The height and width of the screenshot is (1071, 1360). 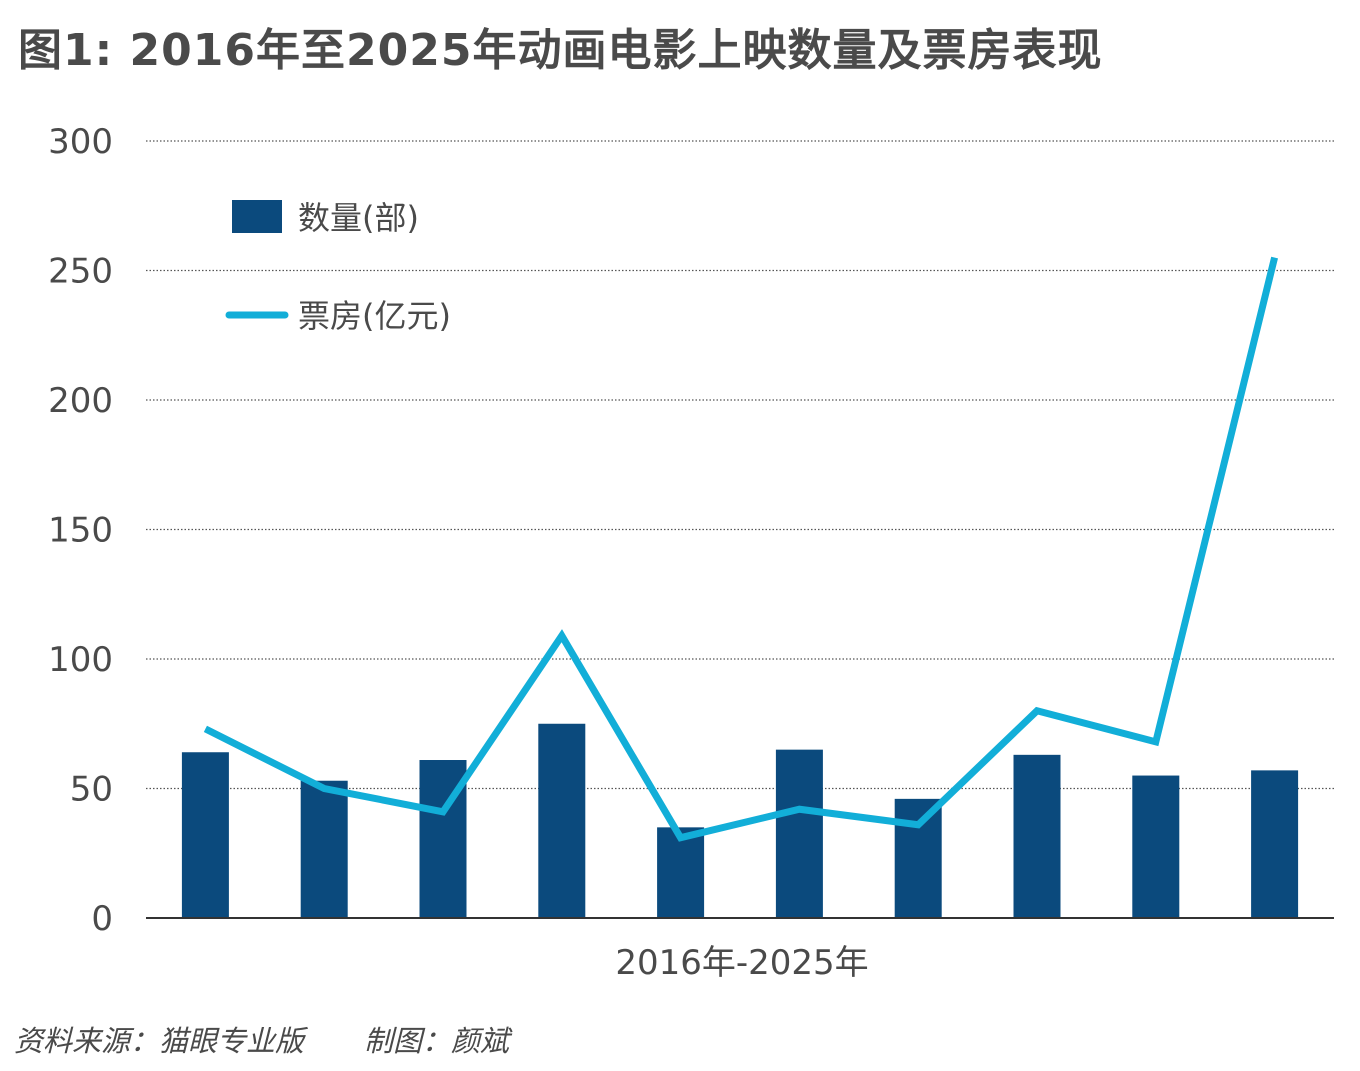 What do you see at coordinates (324, 849) in the screenshot?
I see `bar-2017` at bounding box center [324, 849].